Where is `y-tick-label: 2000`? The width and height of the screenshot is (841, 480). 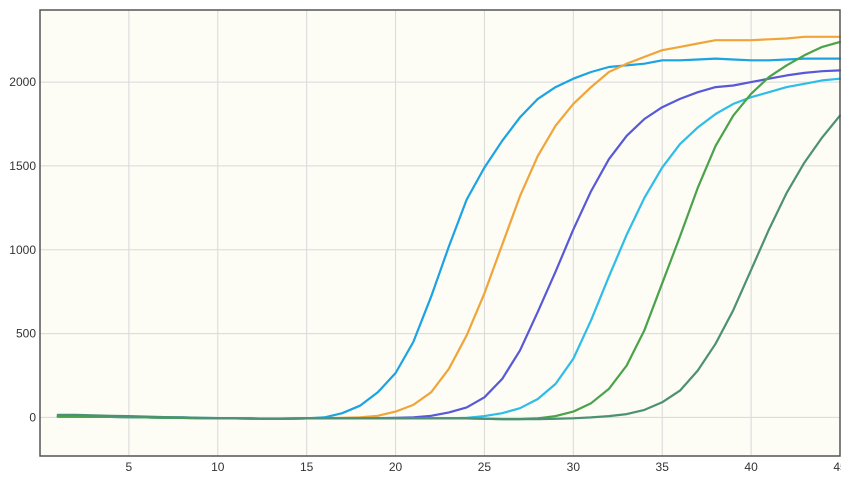 y-tick-label: 2000 is located at coordinates (22, 82).